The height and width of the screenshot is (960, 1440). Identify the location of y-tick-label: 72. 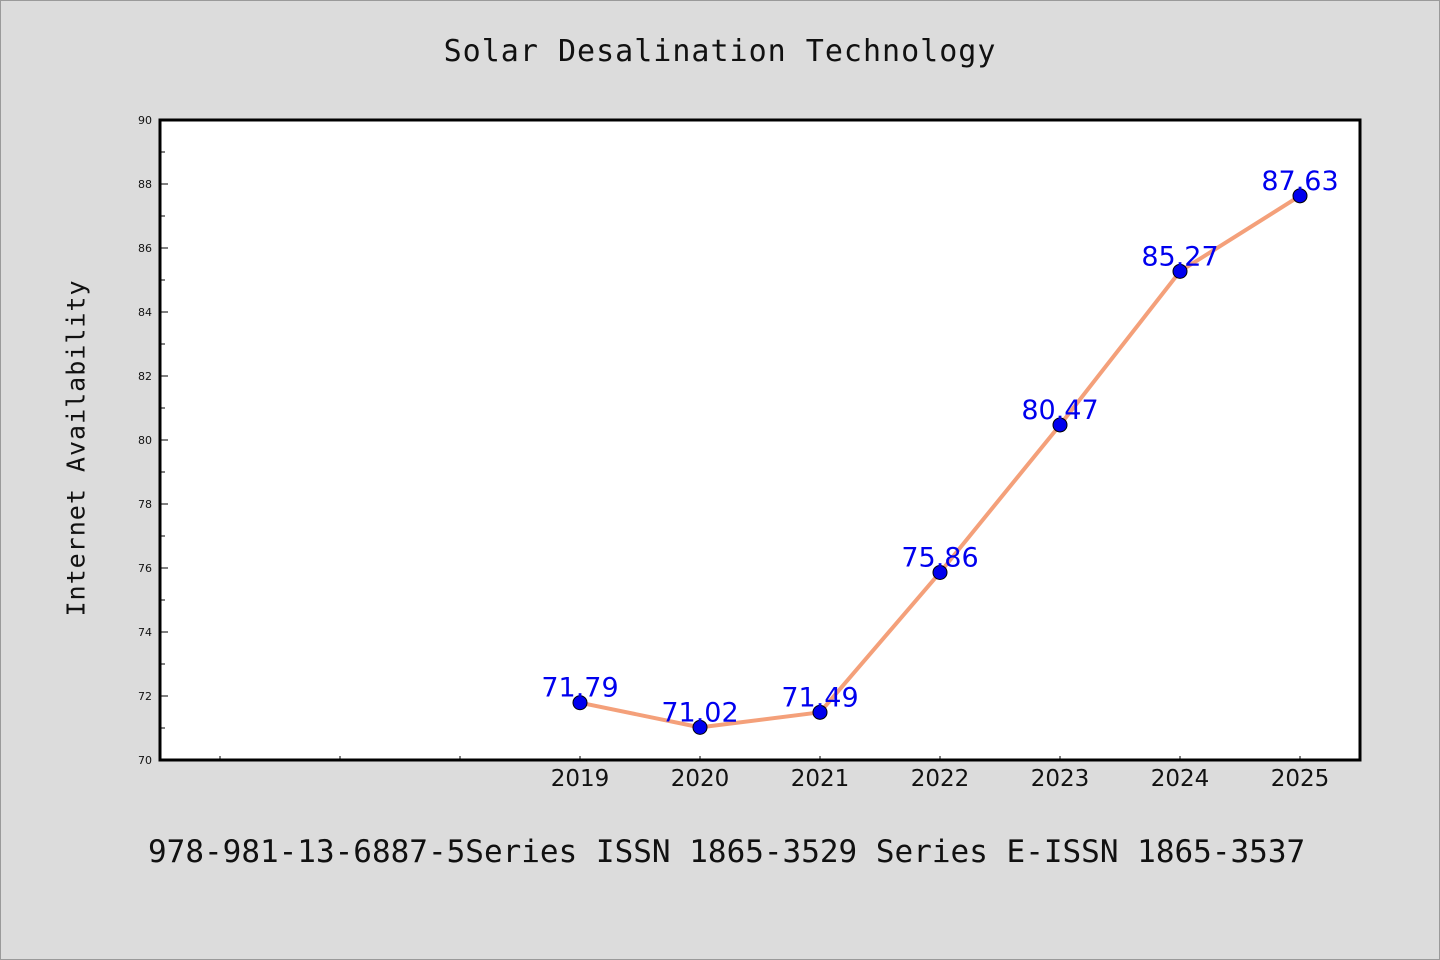
(145, 696).